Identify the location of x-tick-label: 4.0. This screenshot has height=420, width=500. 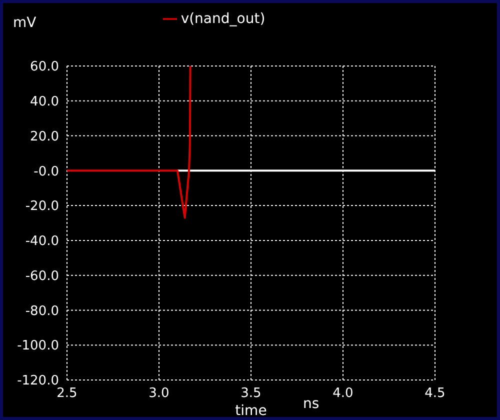
(343, 394).